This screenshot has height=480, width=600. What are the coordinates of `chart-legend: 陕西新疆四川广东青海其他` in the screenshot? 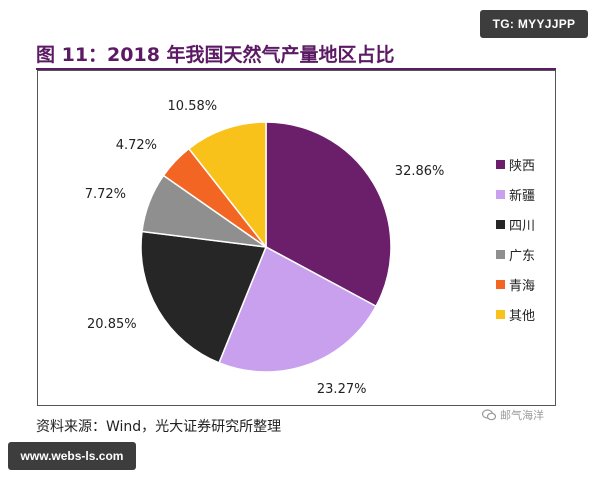 It's located at (526, 245).